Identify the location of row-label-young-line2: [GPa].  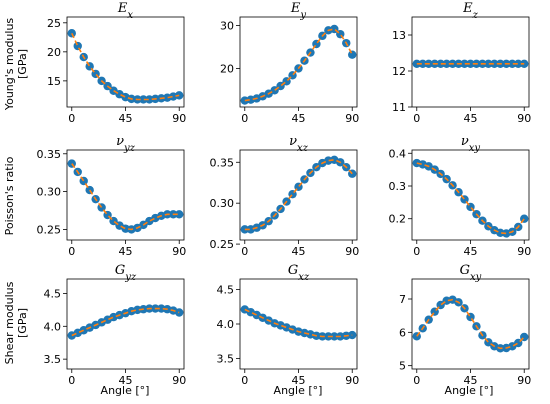
(22, 64).